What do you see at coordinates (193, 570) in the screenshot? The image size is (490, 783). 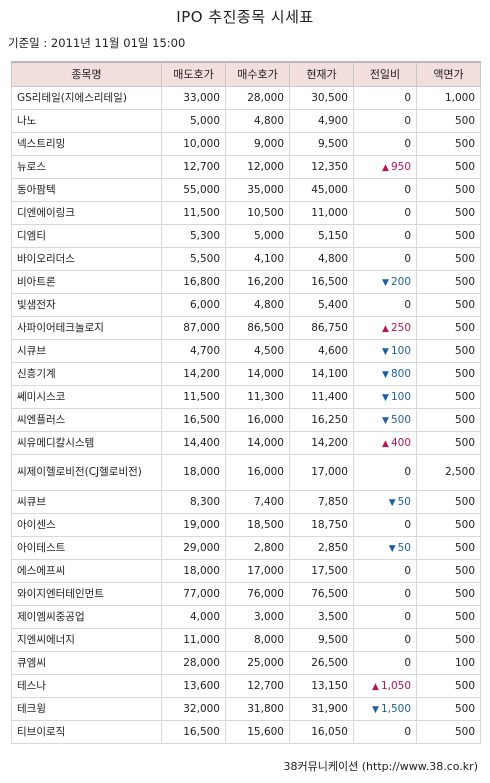 I see `cell-ask: 18,000` at bounding box center [193, 570].